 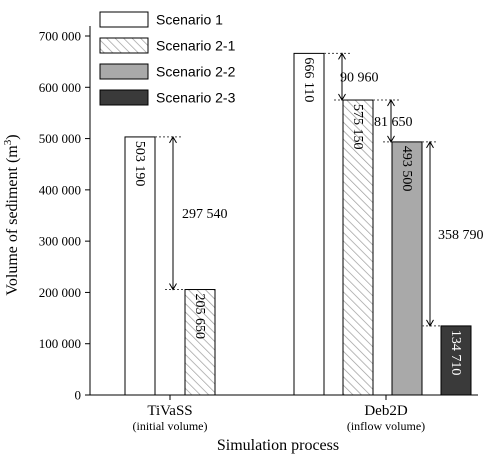 What do you see at coordinates (170, 426) in the screenshot?
I see `x-group-sublabel: (initial volume)` at bounding box center [170, 426].